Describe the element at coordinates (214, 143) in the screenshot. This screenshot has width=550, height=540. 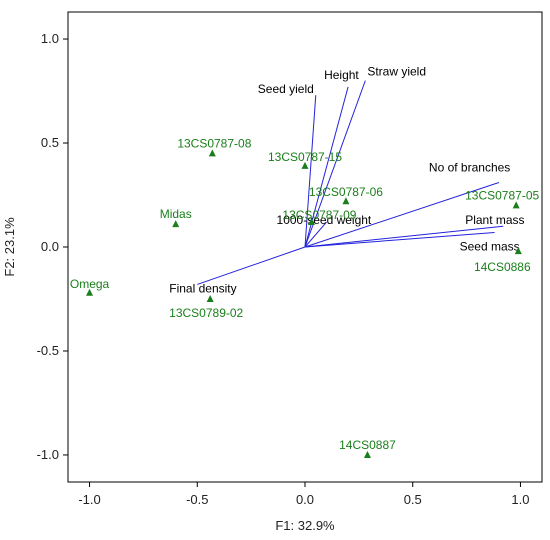
I see `observation-label: 13CS0787-08` at that location.